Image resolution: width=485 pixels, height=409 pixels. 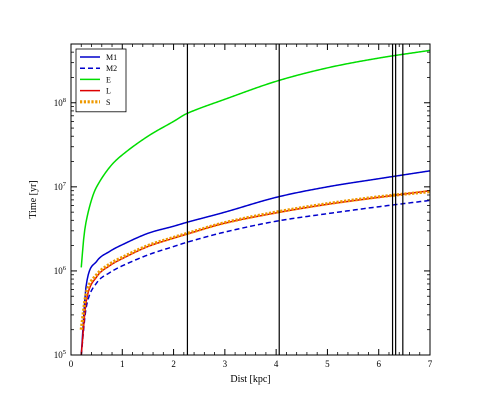 What do you see at coordinates (108, 102) in the screenshot?
I see `legend-label-S: S` at bounding box center [108, 102].